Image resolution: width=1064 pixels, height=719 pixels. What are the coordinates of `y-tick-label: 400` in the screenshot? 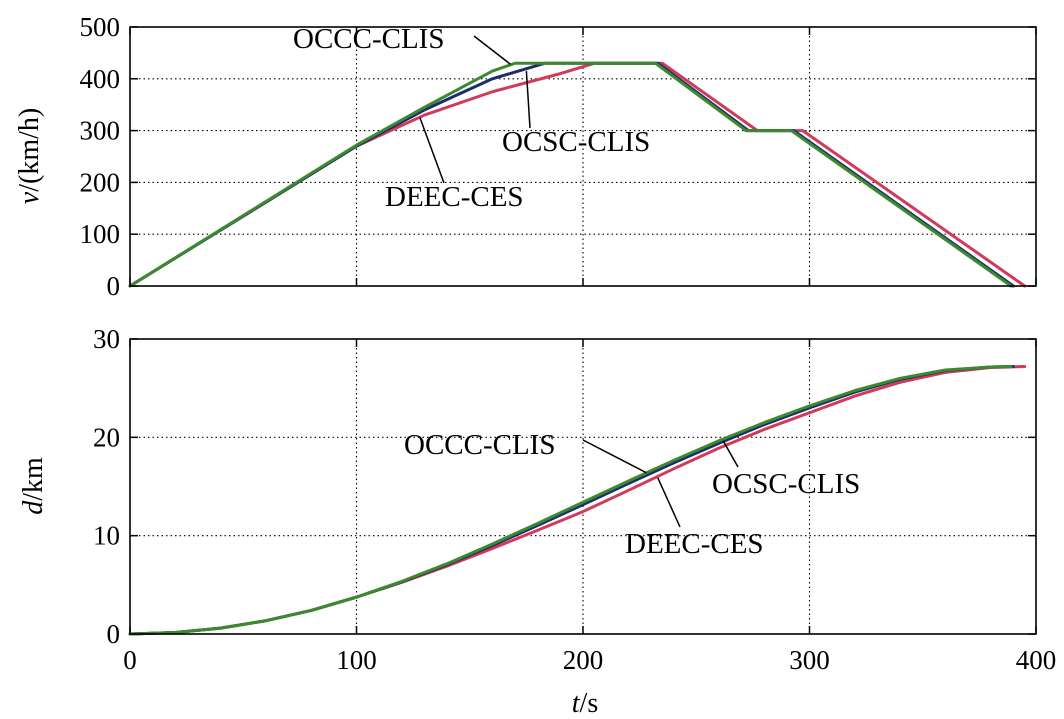 It's located at (100, 79).